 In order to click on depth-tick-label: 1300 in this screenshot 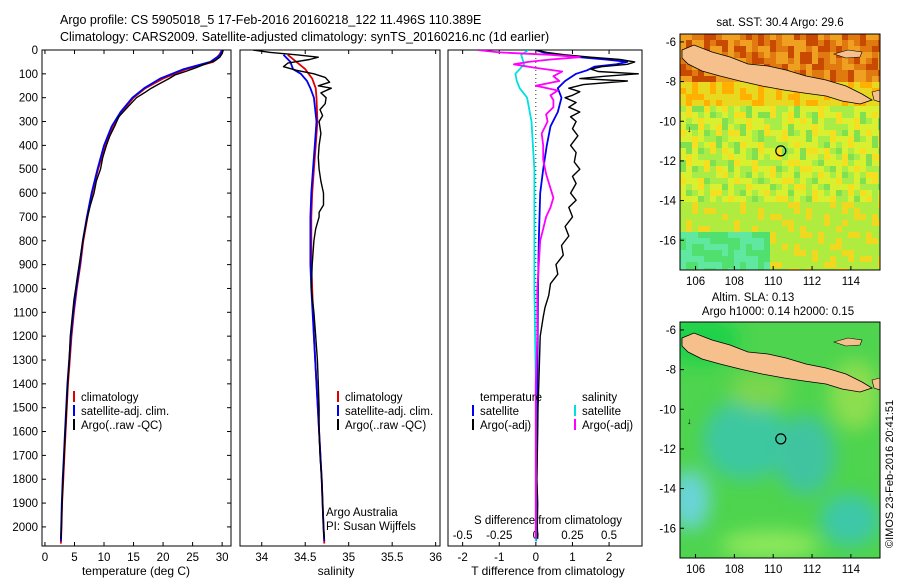, I will do `click(25, 361)`.